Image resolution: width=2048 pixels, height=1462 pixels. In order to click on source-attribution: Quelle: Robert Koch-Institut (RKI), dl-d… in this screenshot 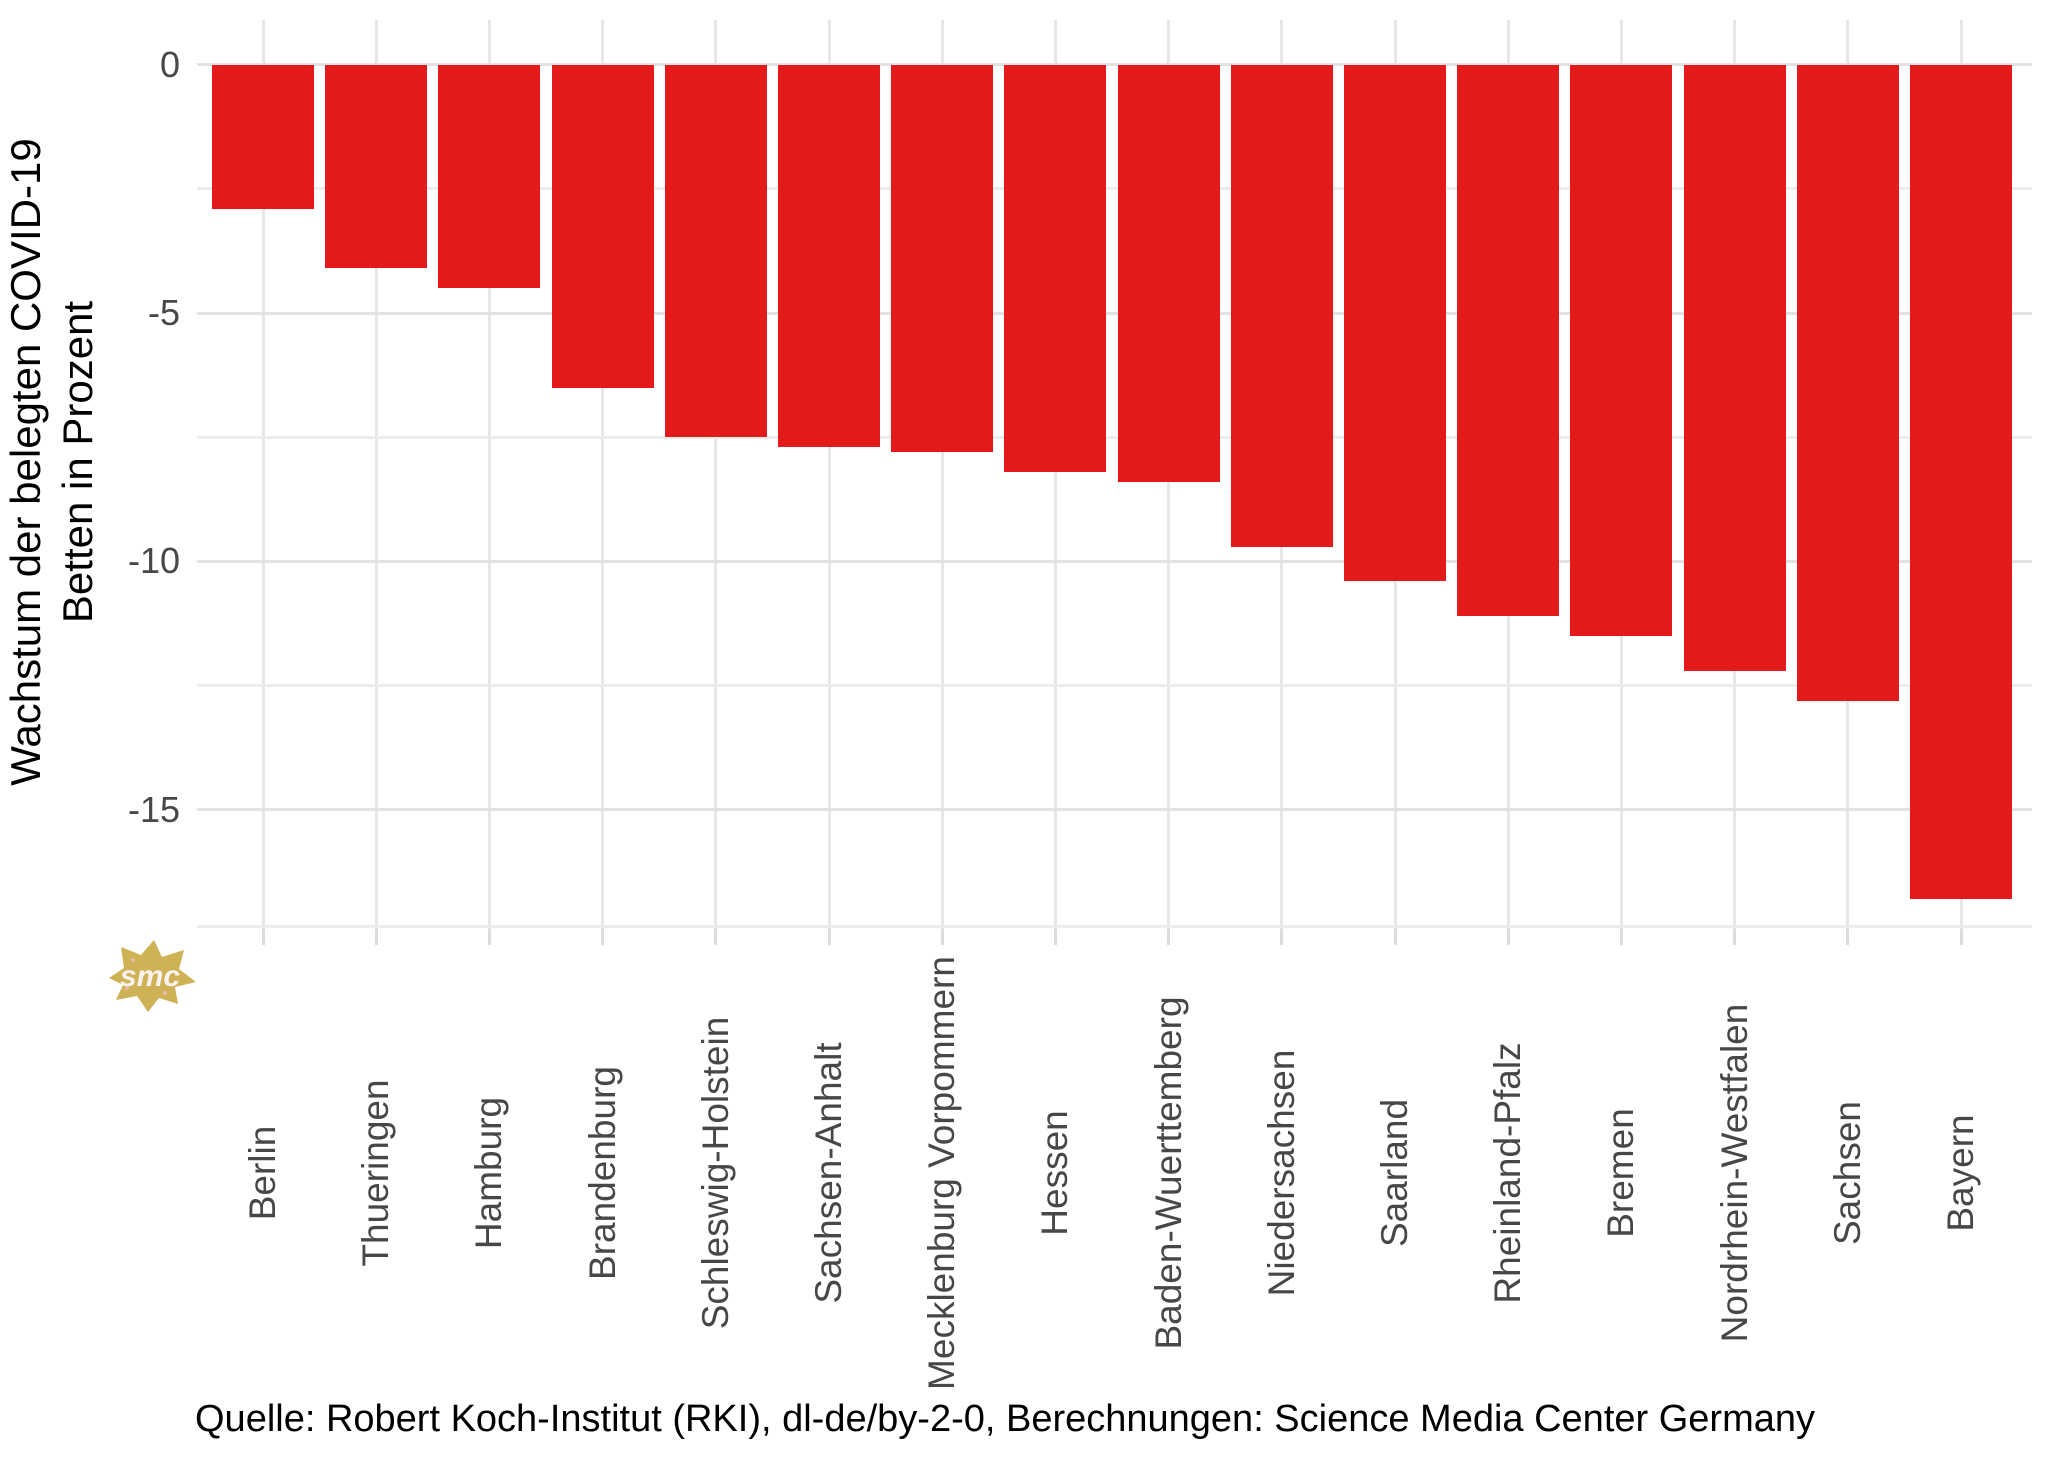, I will do `click(1005, 1419)`.